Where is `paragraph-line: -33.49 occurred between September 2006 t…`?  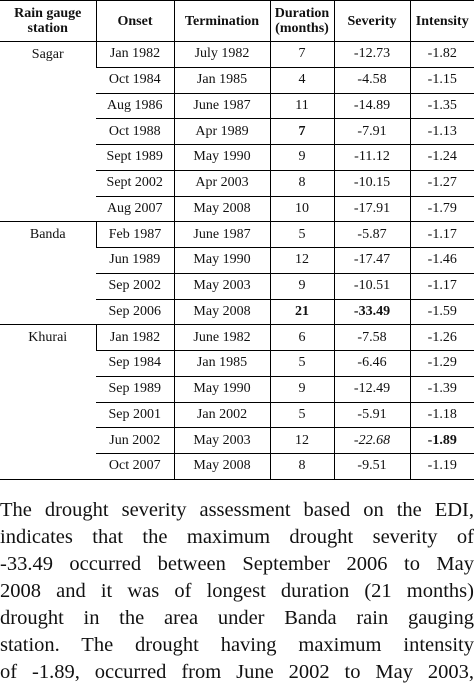 paragraph-line: -33.49 occurred between September 2006 t… is located at coordinates (237, 564).